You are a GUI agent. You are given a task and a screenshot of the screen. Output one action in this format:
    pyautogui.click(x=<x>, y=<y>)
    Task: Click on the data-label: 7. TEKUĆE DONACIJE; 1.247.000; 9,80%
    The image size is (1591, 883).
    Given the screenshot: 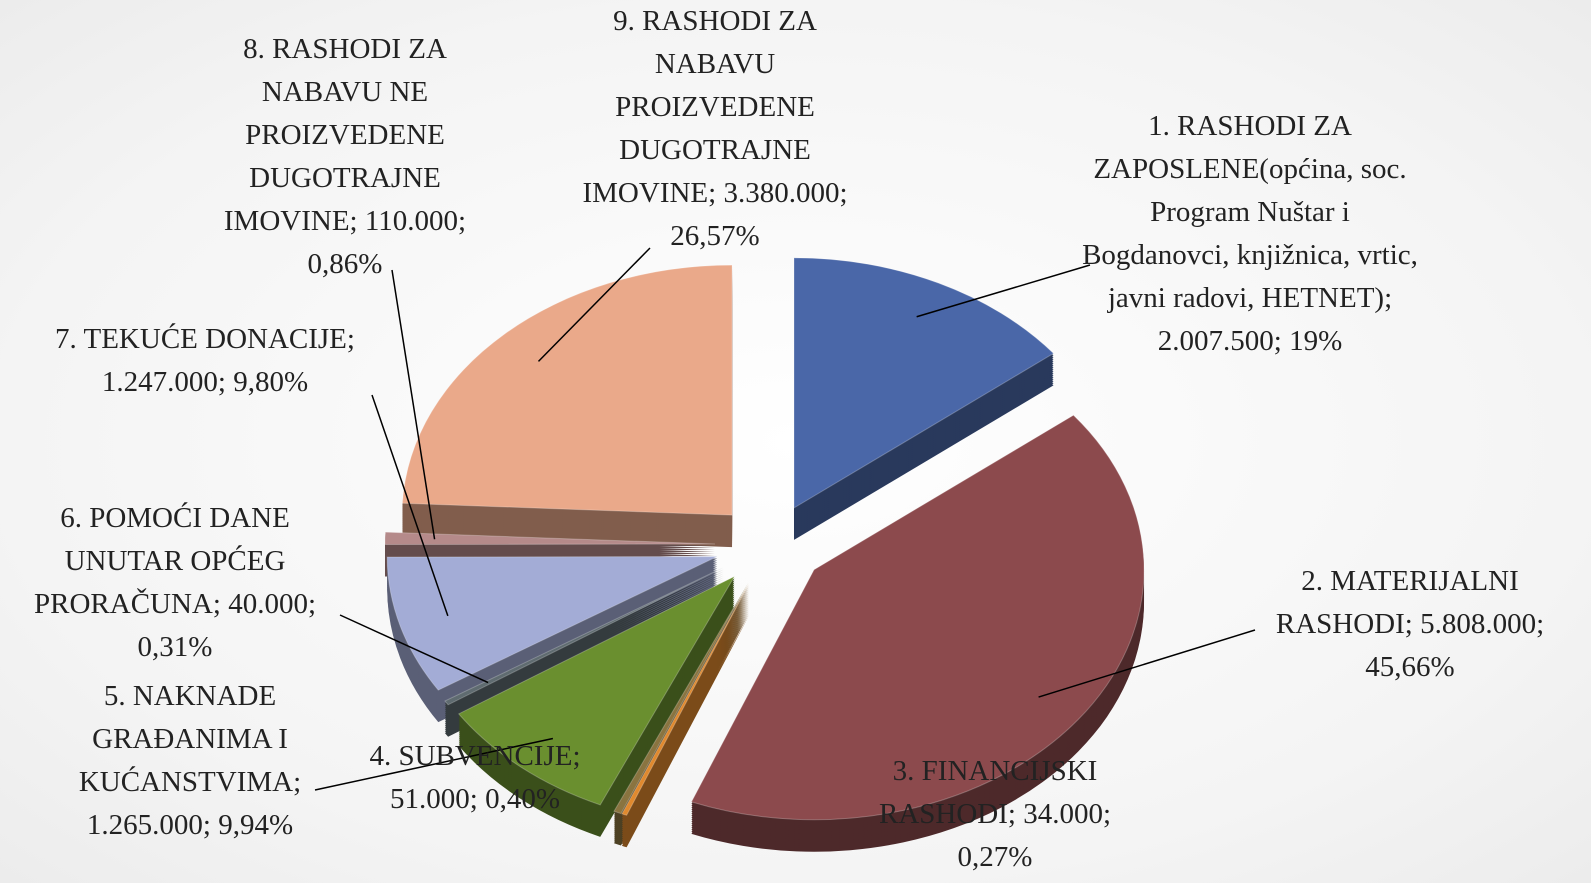 What is the action you would take?
    pyautogui.click(x=205, y=361)
    